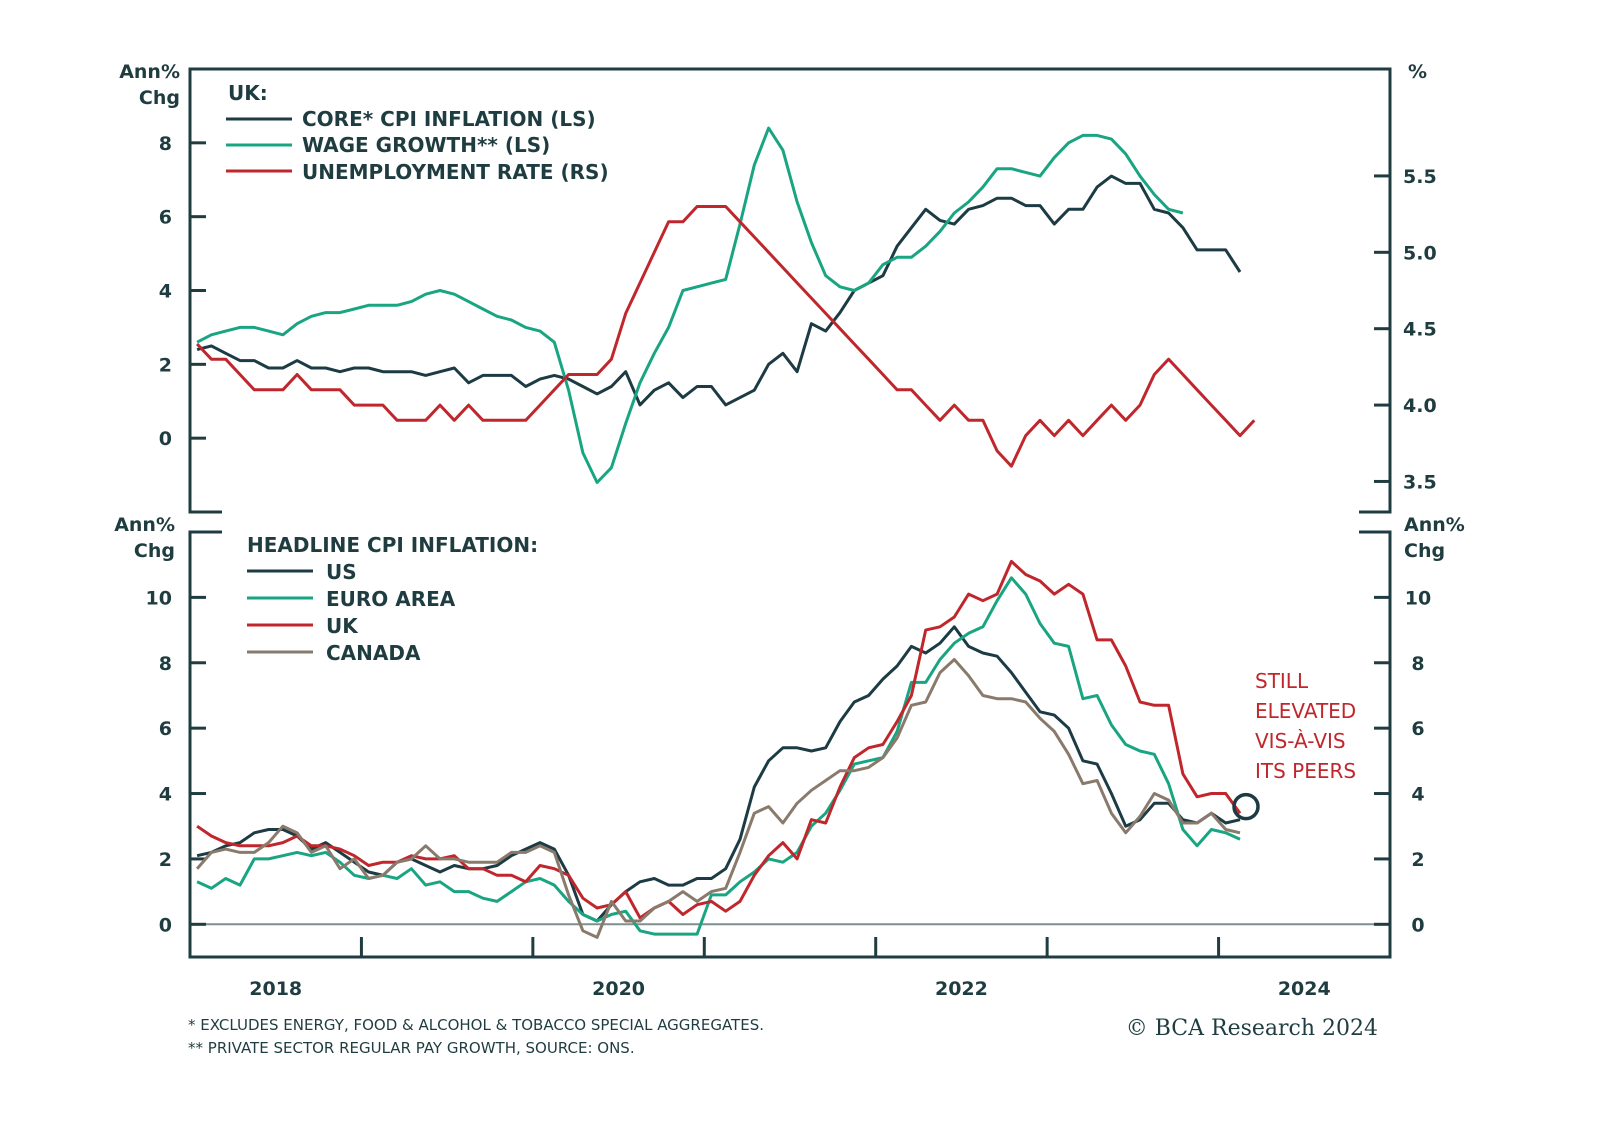 This screenshot has height=1133, width=1600. I want to click on x-tick-label: 2018, so click(275, 989).